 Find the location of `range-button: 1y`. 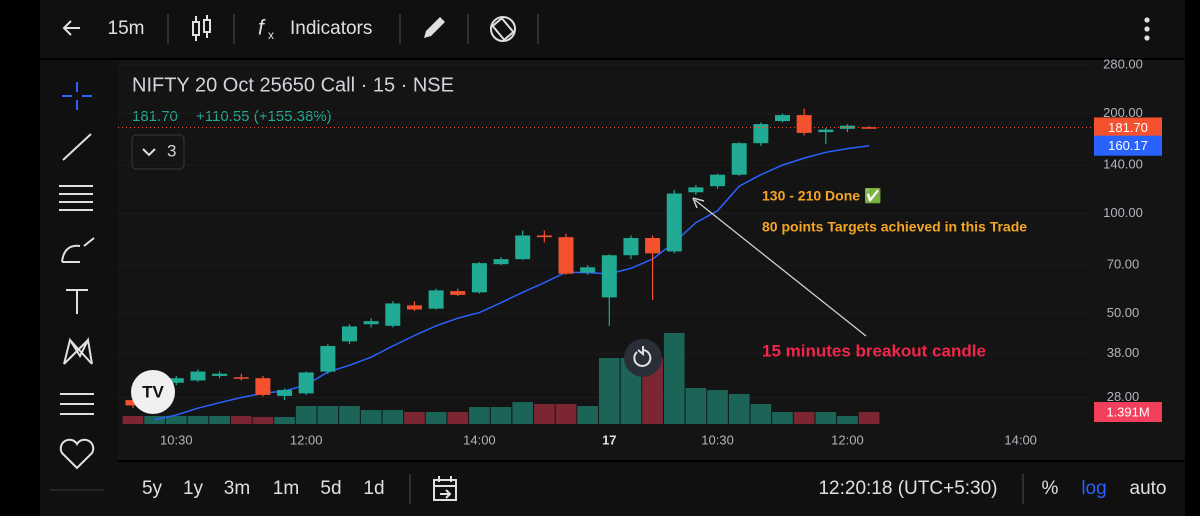

range-button: 1y is located at coordinates (193, 488).